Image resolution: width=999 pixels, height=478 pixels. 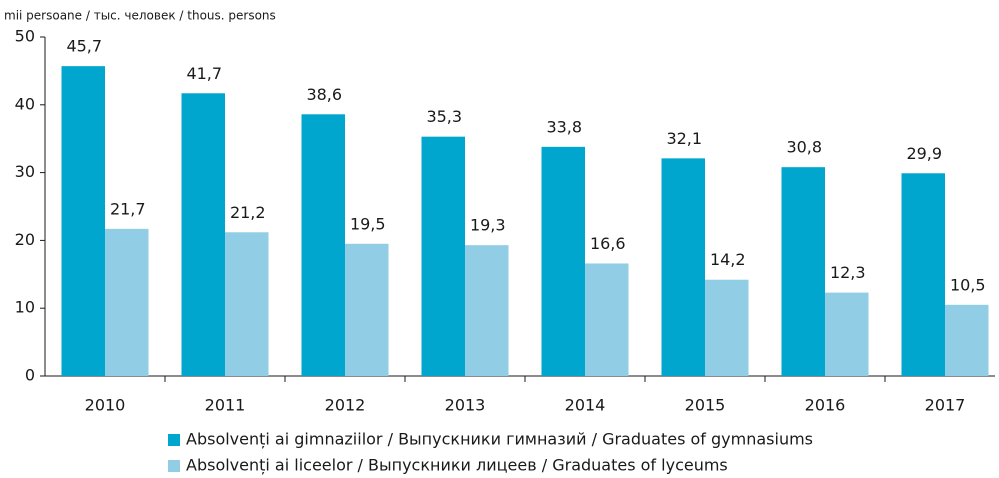 I want to click on value-label: 29,9, so click(x=924, y=153).